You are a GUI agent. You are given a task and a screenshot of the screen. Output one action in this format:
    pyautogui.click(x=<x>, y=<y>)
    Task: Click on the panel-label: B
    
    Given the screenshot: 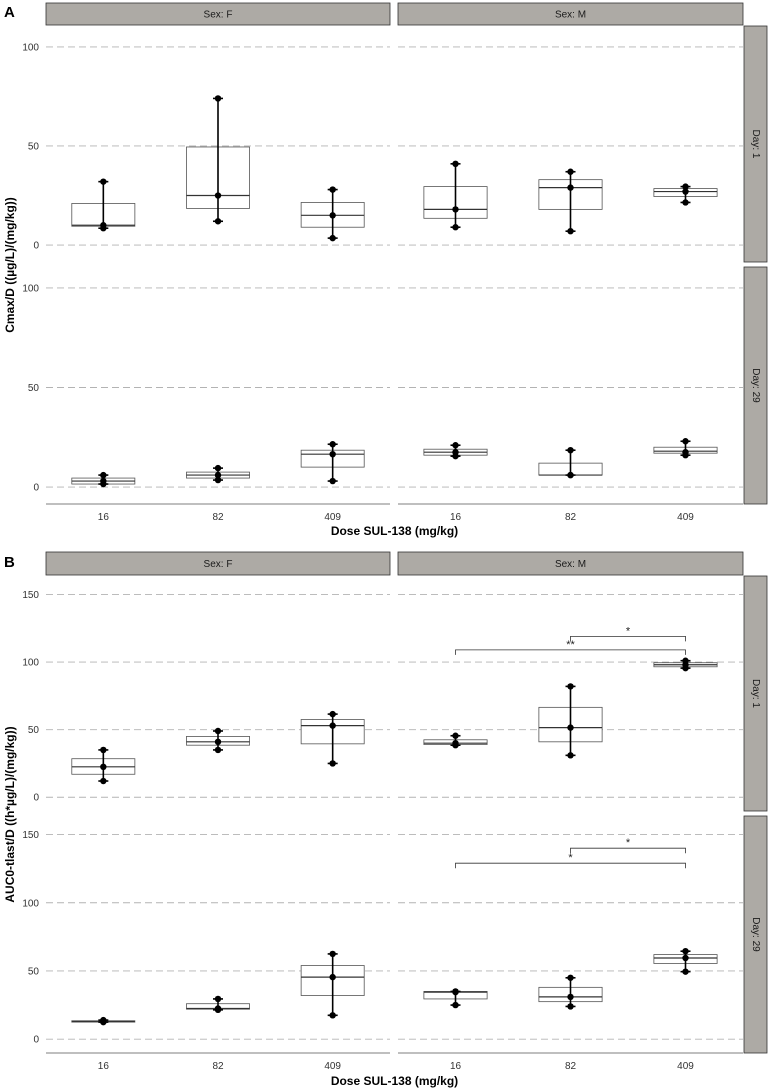 What is the action you would take?
    pyautogui.click(x=9, y=562)
    